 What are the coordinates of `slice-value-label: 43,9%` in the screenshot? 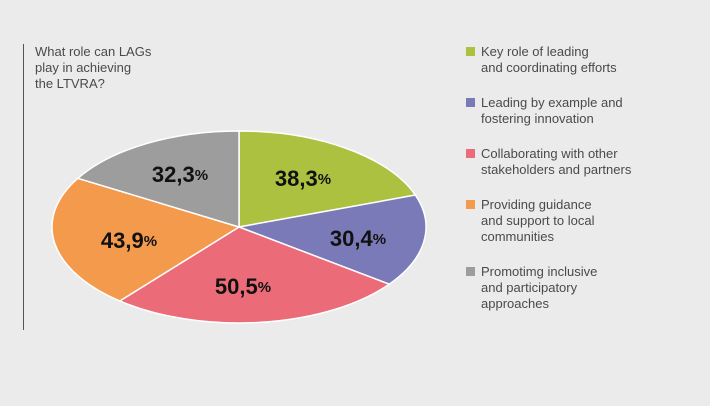 It's located at (129, 240).